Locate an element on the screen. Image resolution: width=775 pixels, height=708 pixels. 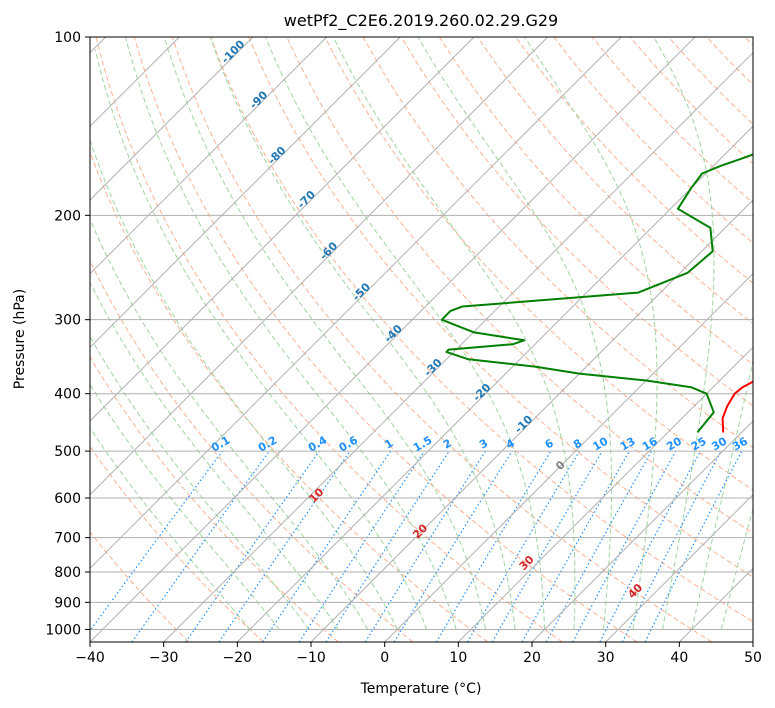
isotherm-label: -90 is located at coordinates (258, 99).